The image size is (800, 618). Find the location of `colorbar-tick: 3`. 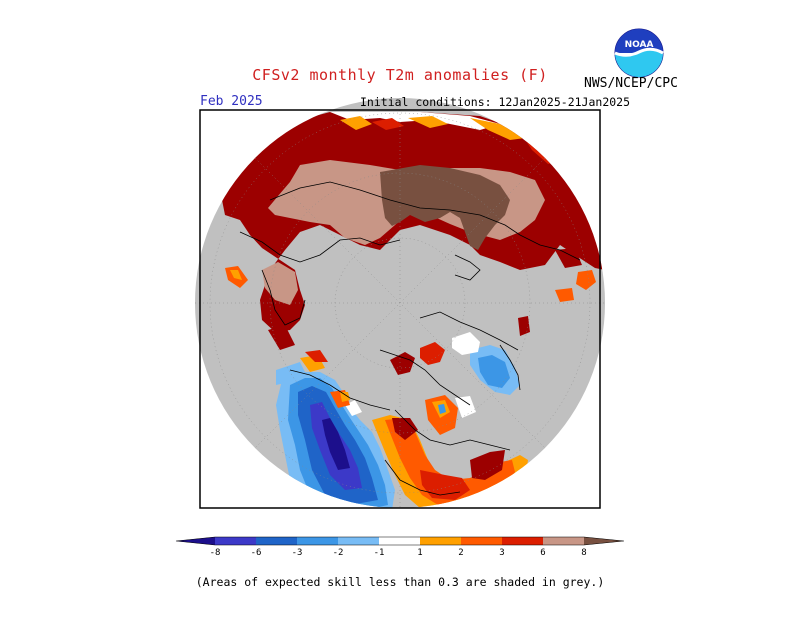

colorbar-tick: 3 is located at coordinates (501, 553).